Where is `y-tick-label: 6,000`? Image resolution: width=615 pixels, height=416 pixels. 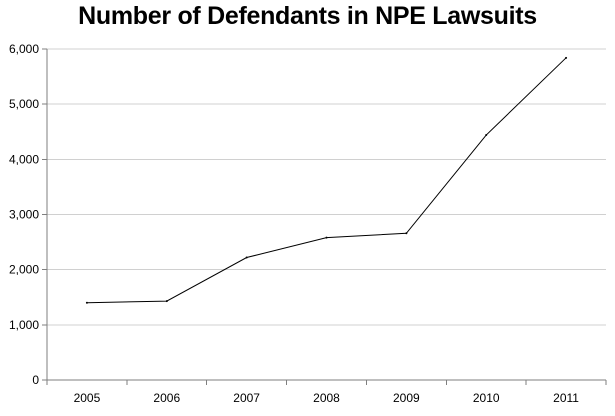
y-tick-label: 6,000 is located at coordinates (24, 49).